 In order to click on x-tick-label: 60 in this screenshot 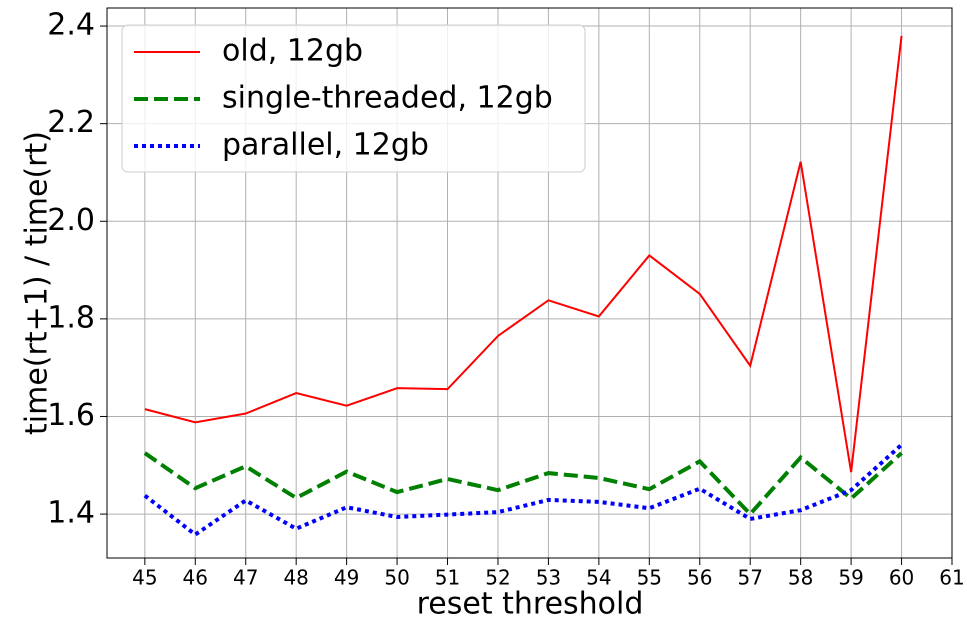, I will do `click(901, 578)`.